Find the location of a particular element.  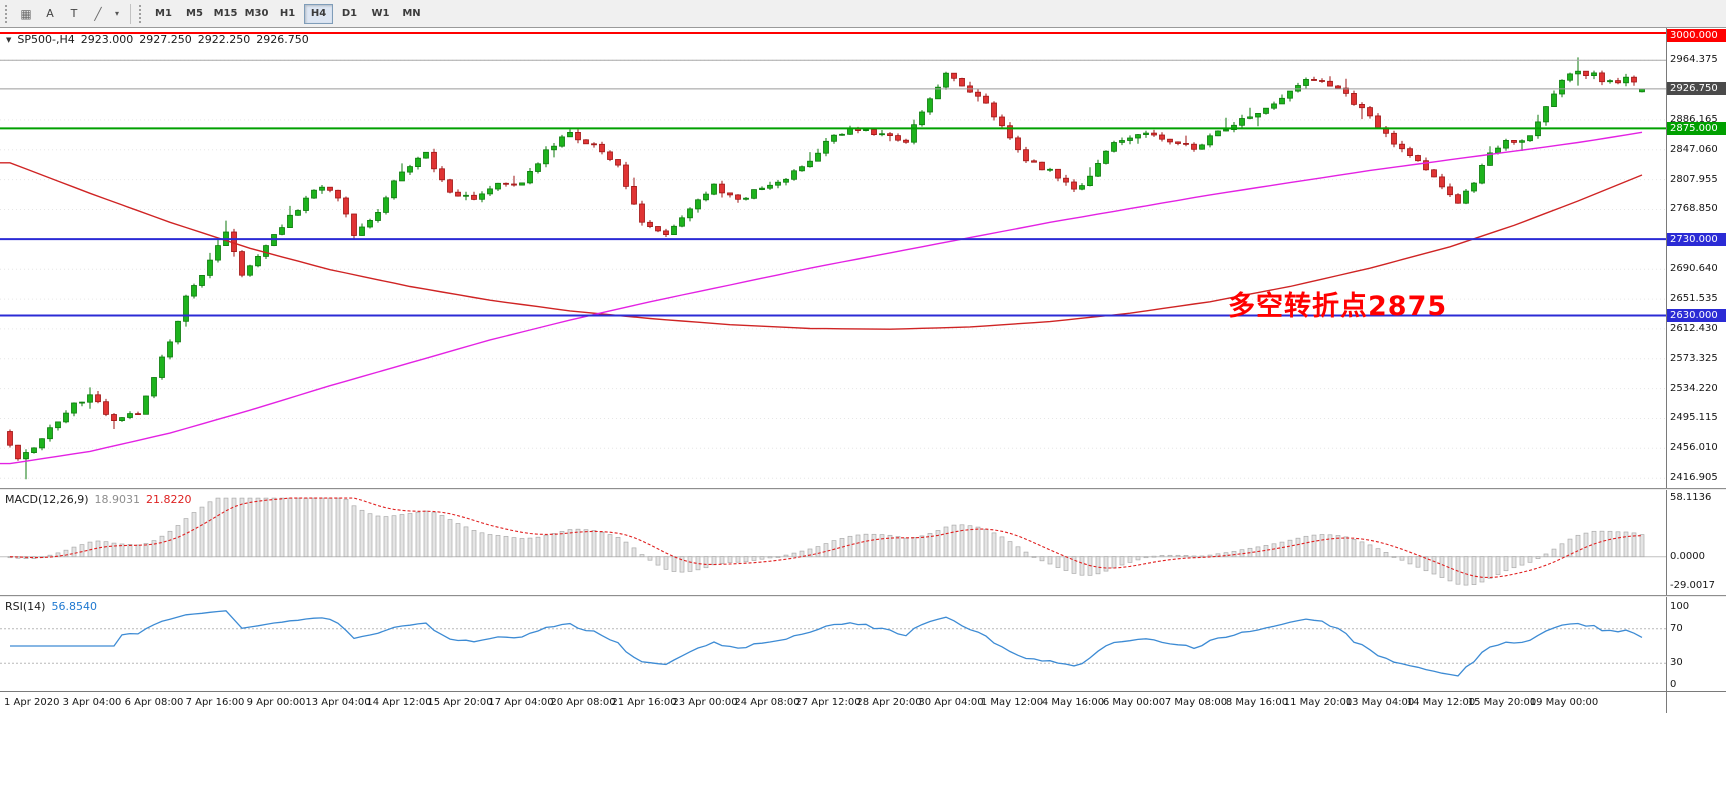

price-axis-label: 2573.325 is located at coordinates (1694, 358).